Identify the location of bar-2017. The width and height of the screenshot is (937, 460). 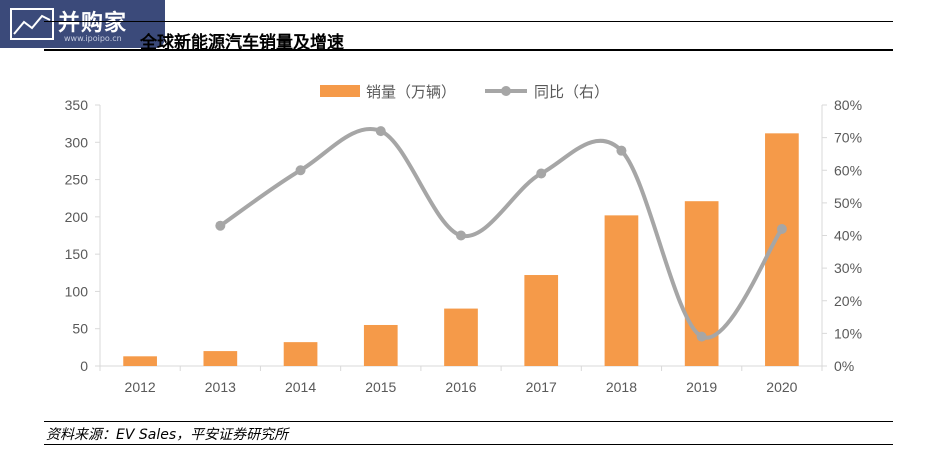
(541, 320).